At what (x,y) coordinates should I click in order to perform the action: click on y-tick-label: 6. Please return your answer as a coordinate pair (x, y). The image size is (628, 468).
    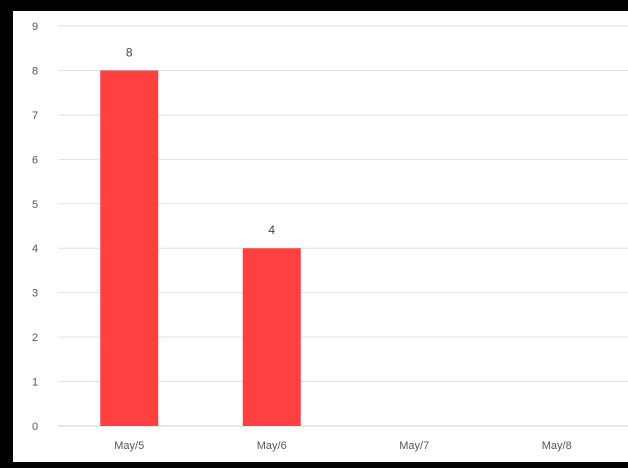
    Looking at the image, I should click on (35, 160).